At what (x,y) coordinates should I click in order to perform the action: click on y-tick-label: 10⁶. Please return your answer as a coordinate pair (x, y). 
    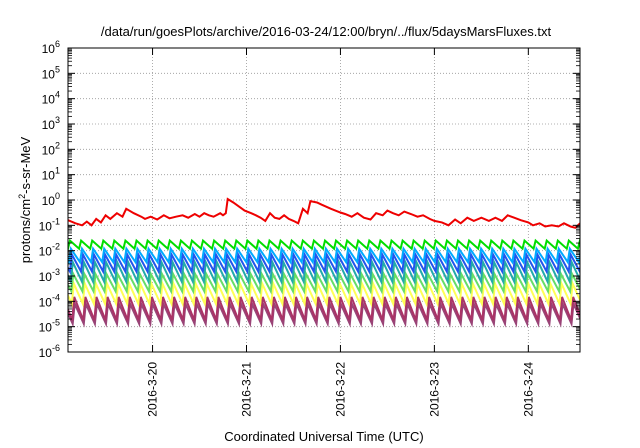
    Looking at the image, I should click on (51, 47).